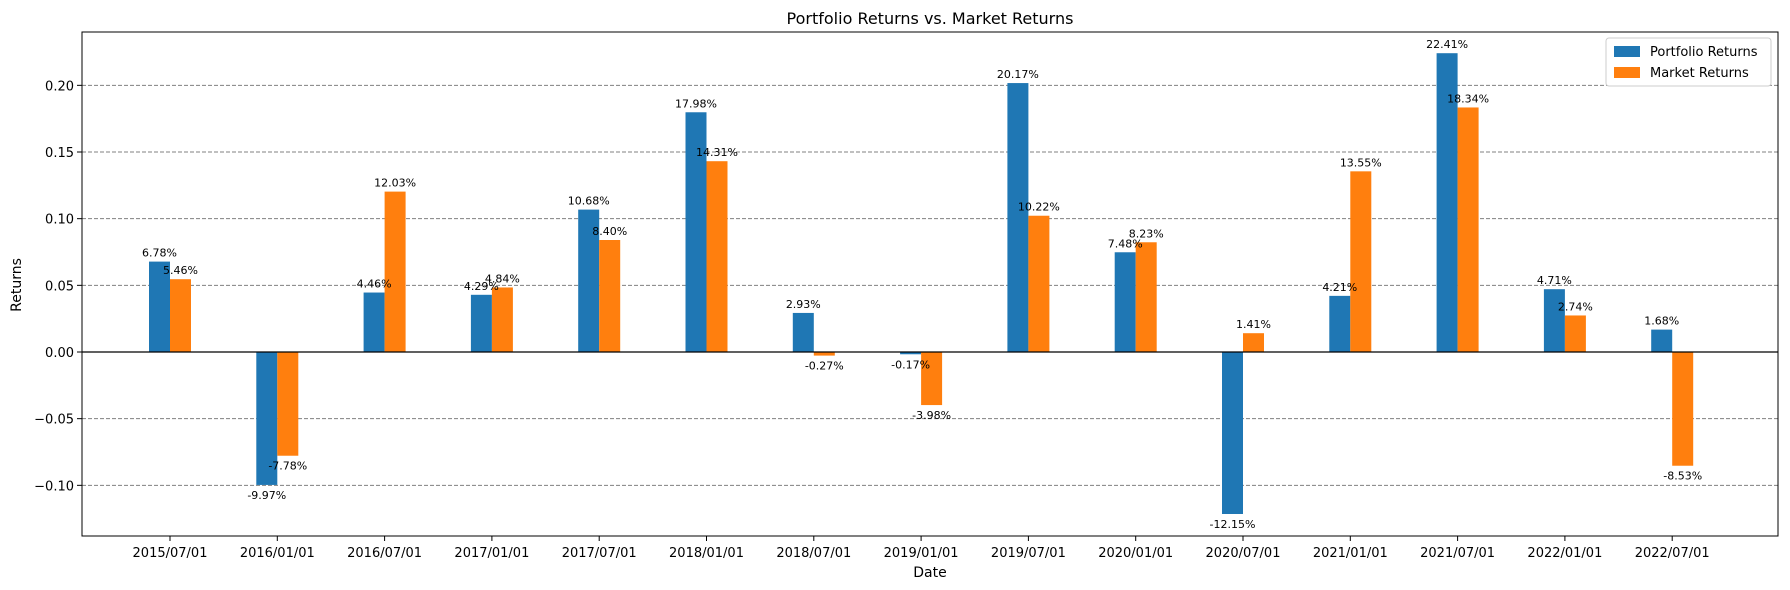  What do you see at coordinates (502, 278) in the screenshot?
I see `data-label: 4.84%` at bounding box center [502, 278].